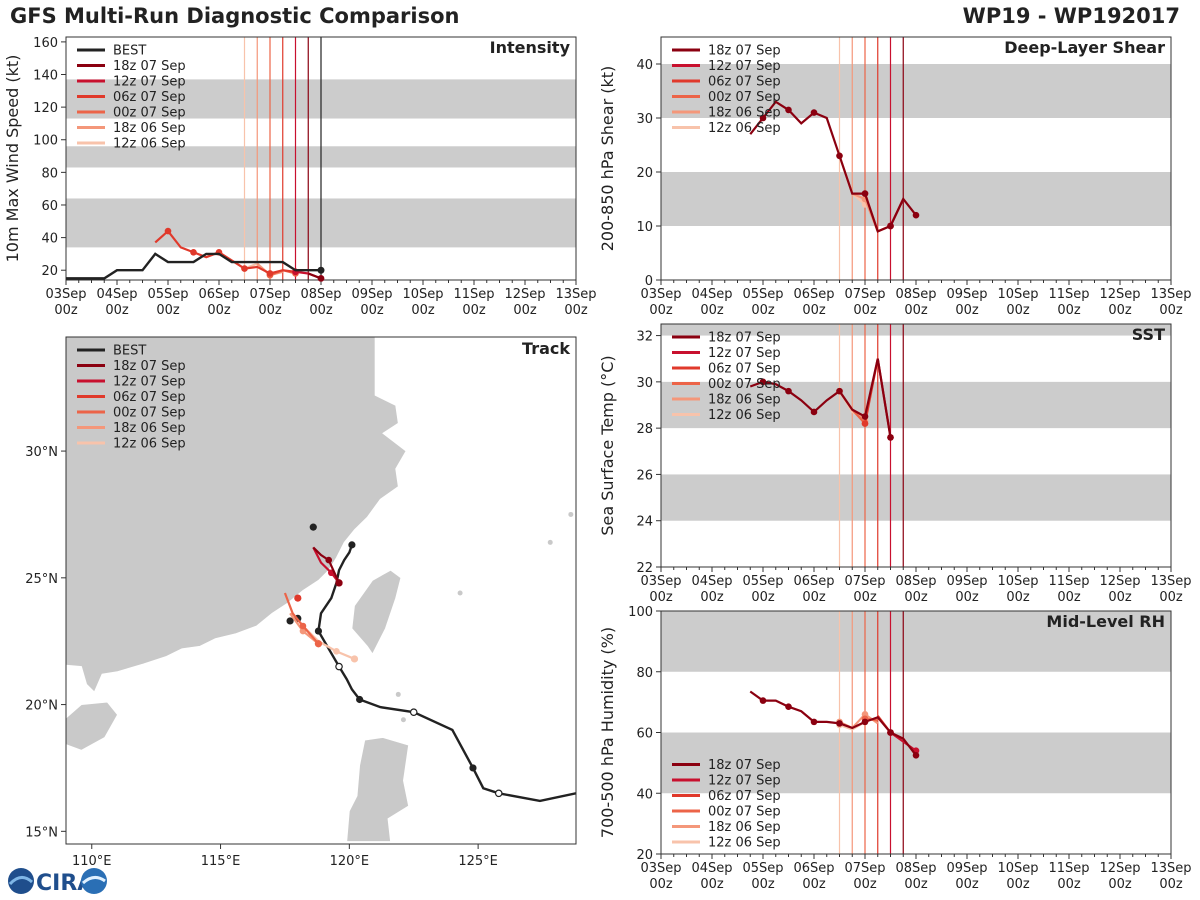 Image resolution: width=1200 pixels, height=900 pixels. I want to click on legend-label: BEST, so click(129, 351).